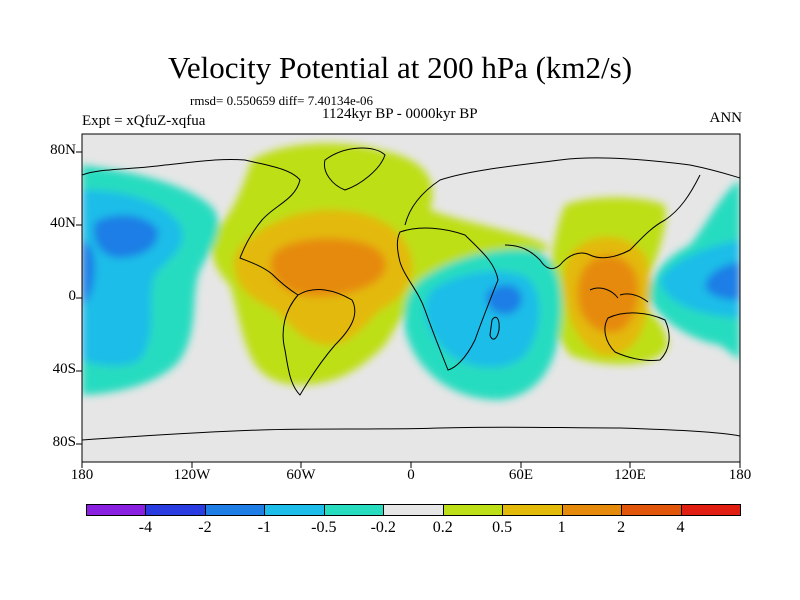 The width and height of the screenshot is (800, 600). I want to click on coast-antarctica, so click(411, 433).